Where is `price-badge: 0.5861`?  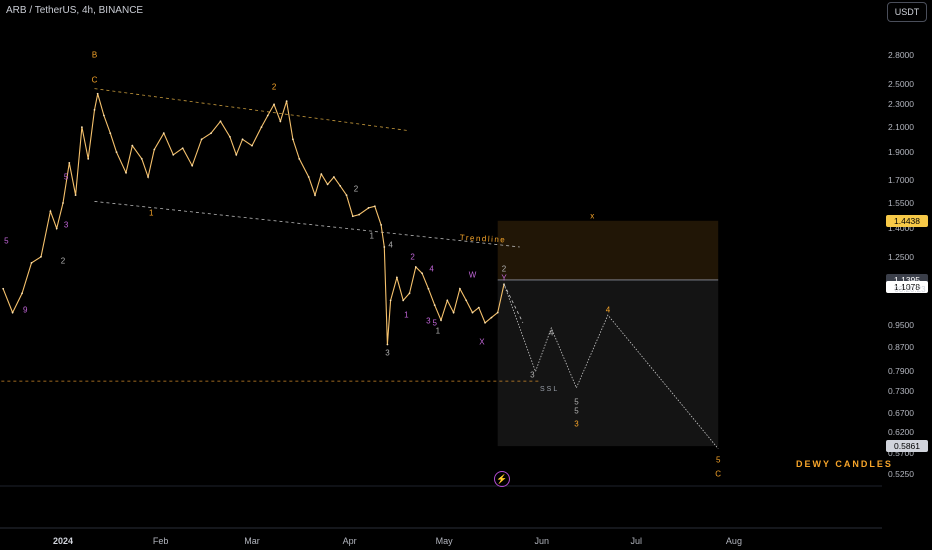 price-badge: 0.5861 is located at coordinates (907, 446).